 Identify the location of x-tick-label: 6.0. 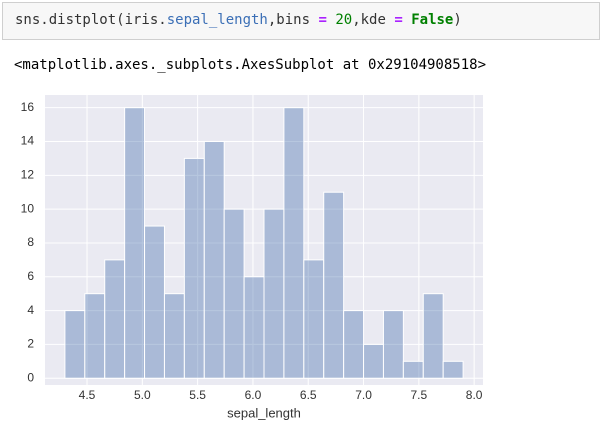
(253, 395).